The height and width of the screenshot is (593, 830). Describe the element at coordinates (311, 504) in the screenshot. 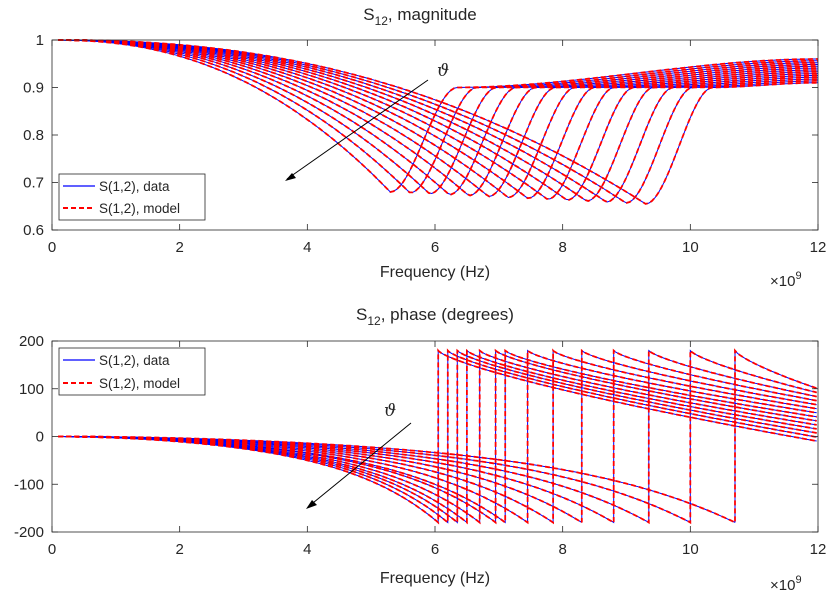

I see `phase-theta-arrowhead` at that location.